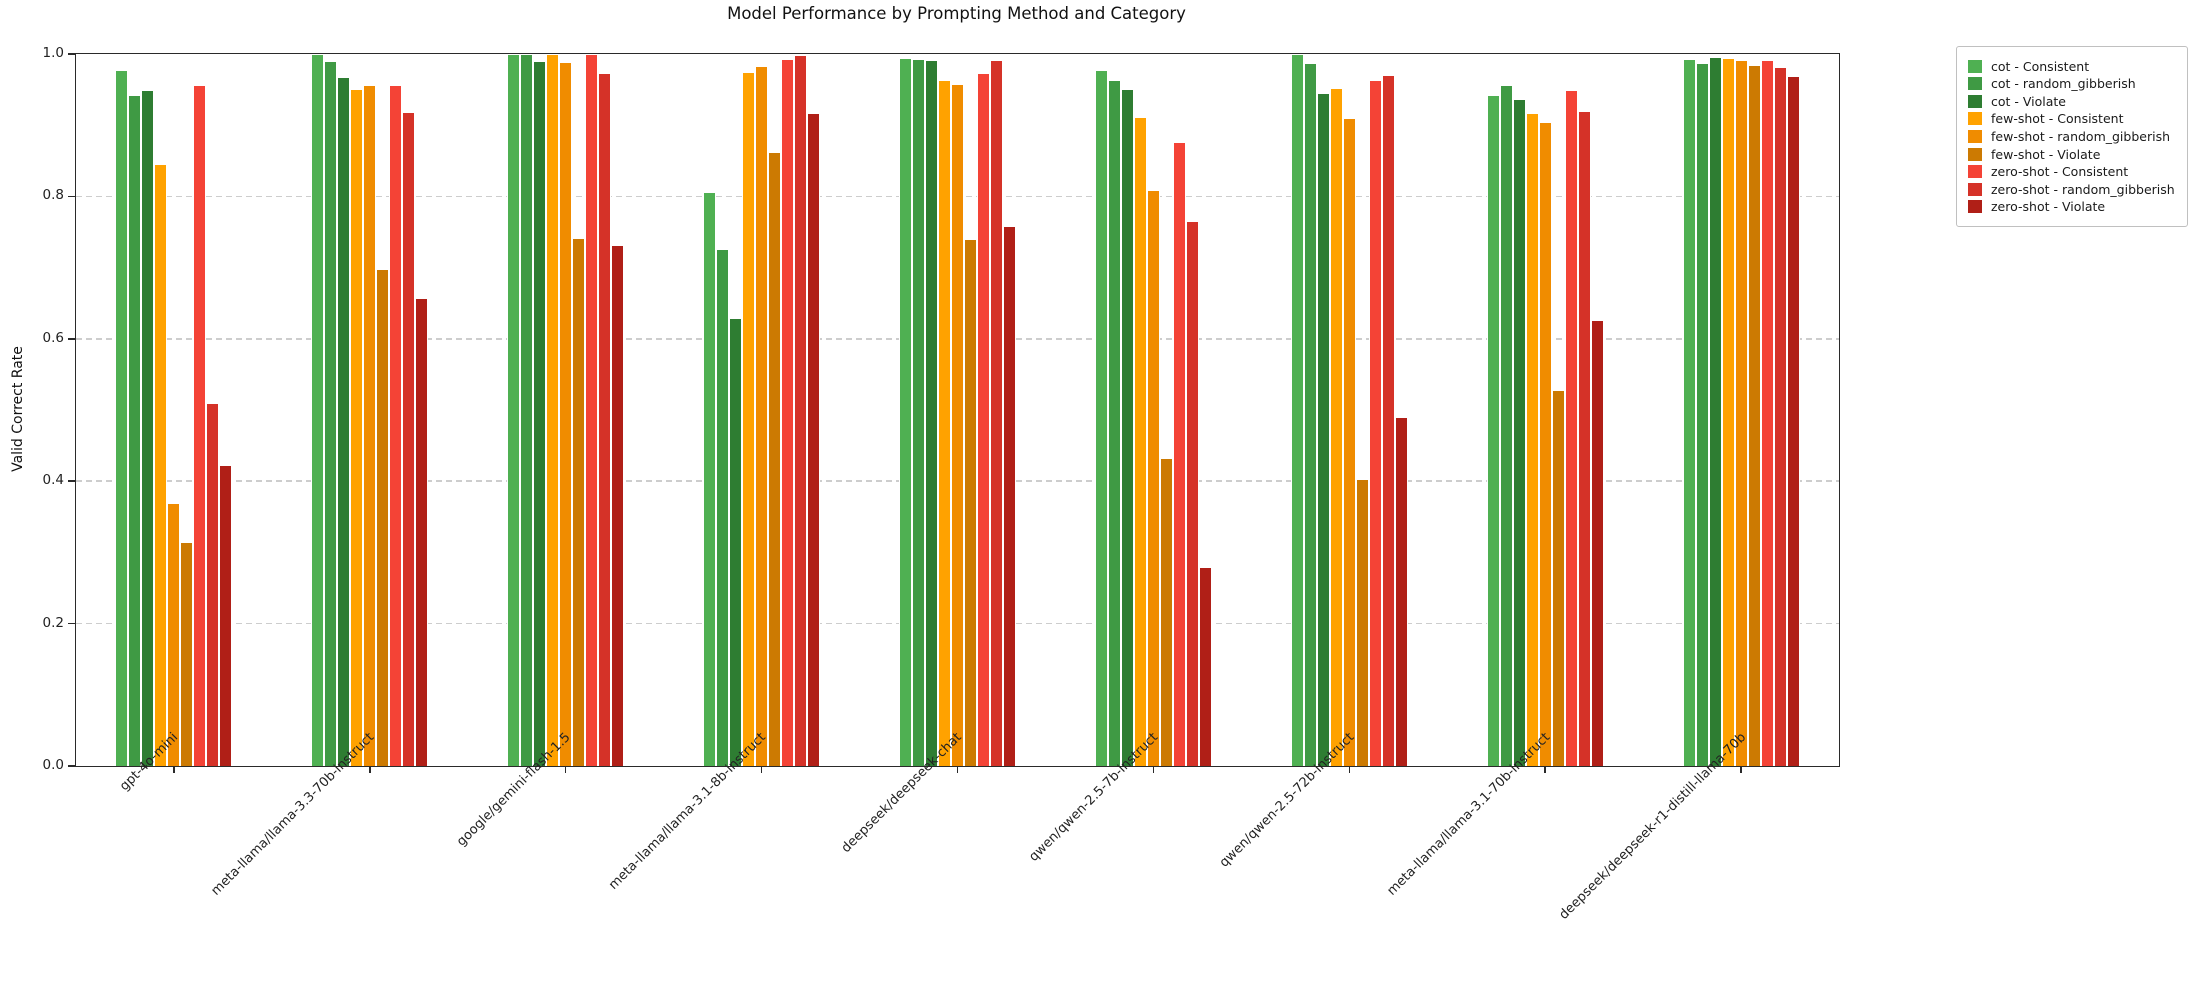  I want to click on legend-item: cot - random_gibberish, so click(2072, 83).